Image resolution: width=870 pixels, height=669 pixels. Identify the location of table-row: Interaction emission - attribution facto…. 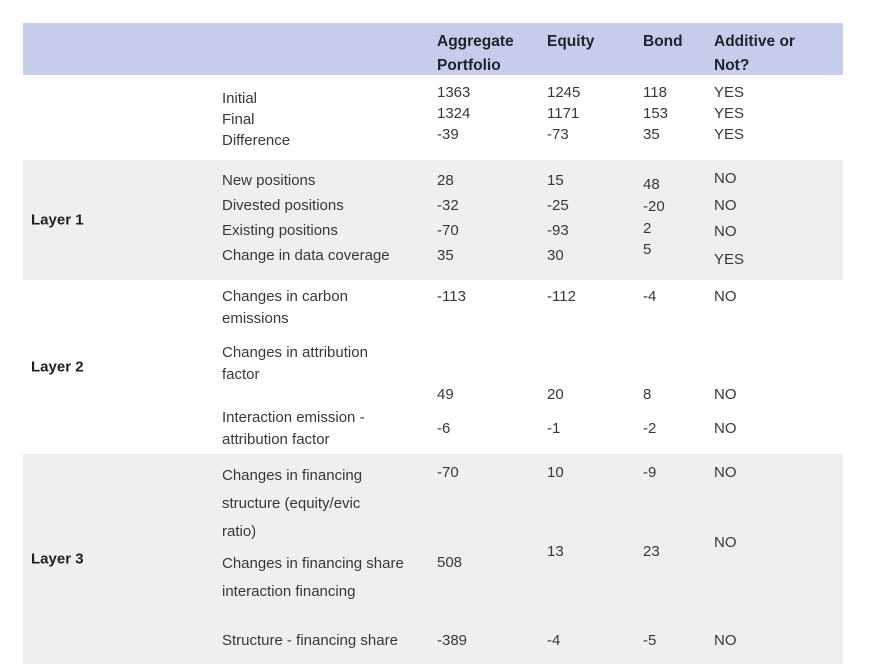
(532, 429).